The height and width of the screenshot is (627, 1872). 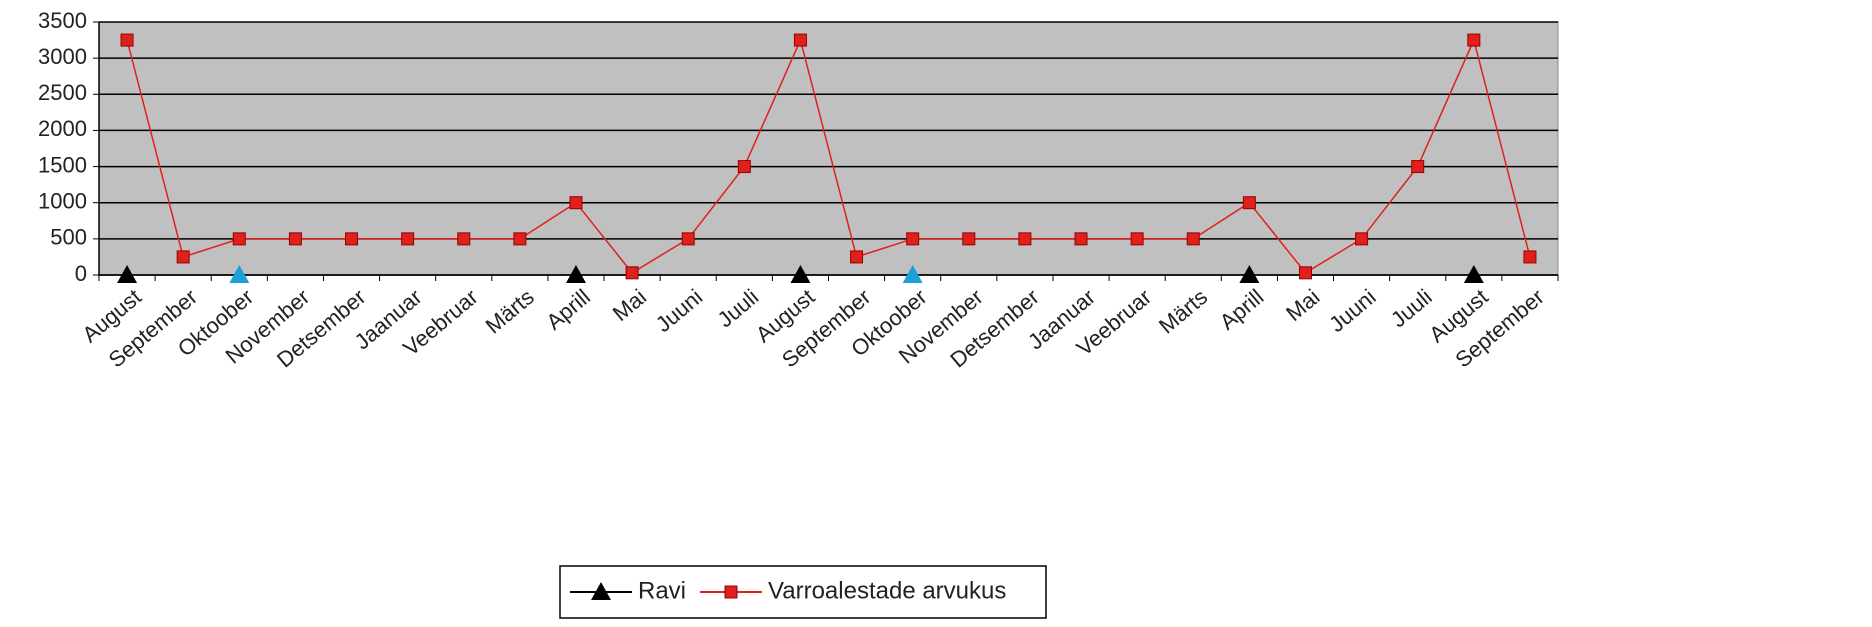 What do you see at coordinates (68, 237) in the screenshot?
I see `y-tick-label: 500` at bounding box center [68, 237].